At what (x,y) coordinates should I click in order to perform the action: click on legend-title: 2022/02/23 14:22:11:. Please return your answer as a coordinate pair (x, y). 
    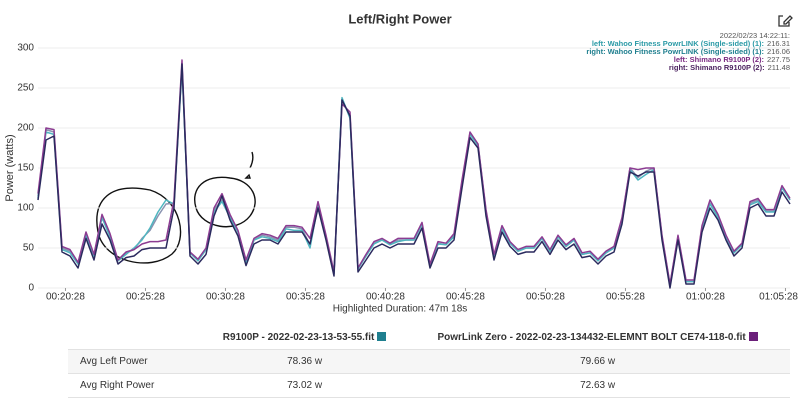
    Looking at the image, I should click on (755, 35).